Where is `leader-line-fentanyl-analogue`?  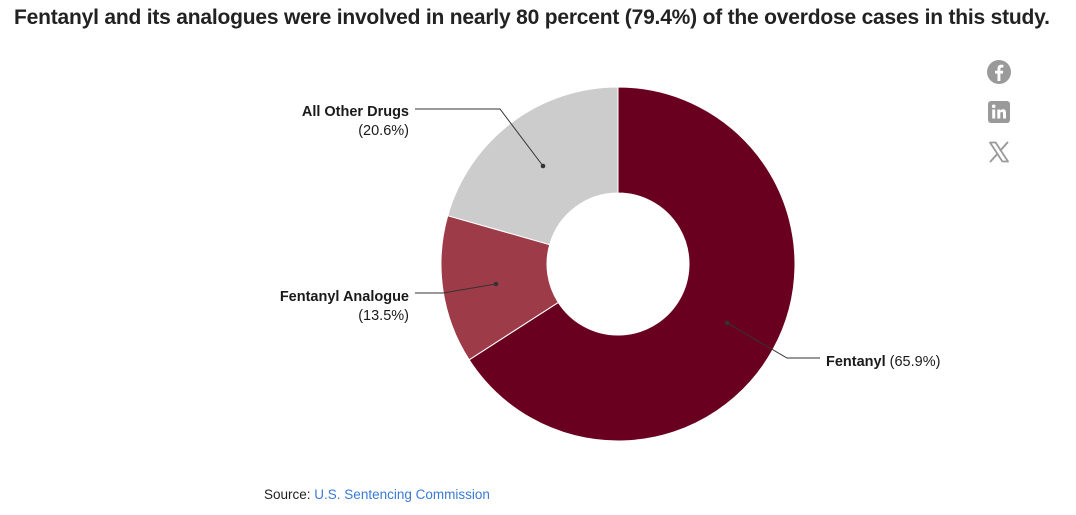 leader-line-fentanyl-analogue is located at coordinates (456, 288).